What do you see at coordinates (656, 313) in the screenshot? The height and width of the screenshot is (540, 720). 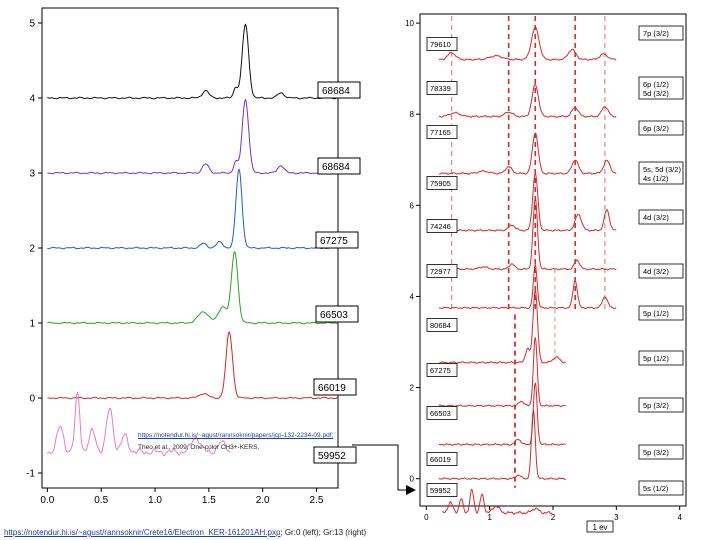 I see `right-state-label: 5p (1/2)` at bounding box center [656, 313].